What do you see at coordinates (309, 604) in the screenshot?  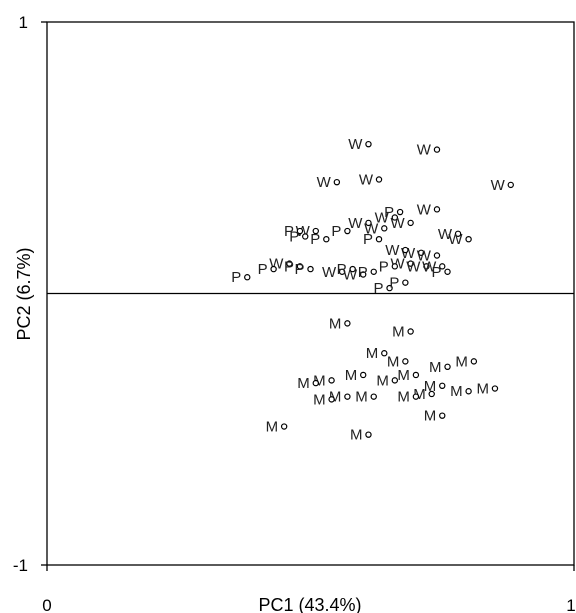 I see `x-axis-label: PC1 (43.4%)` at bounding box center [309, 604].